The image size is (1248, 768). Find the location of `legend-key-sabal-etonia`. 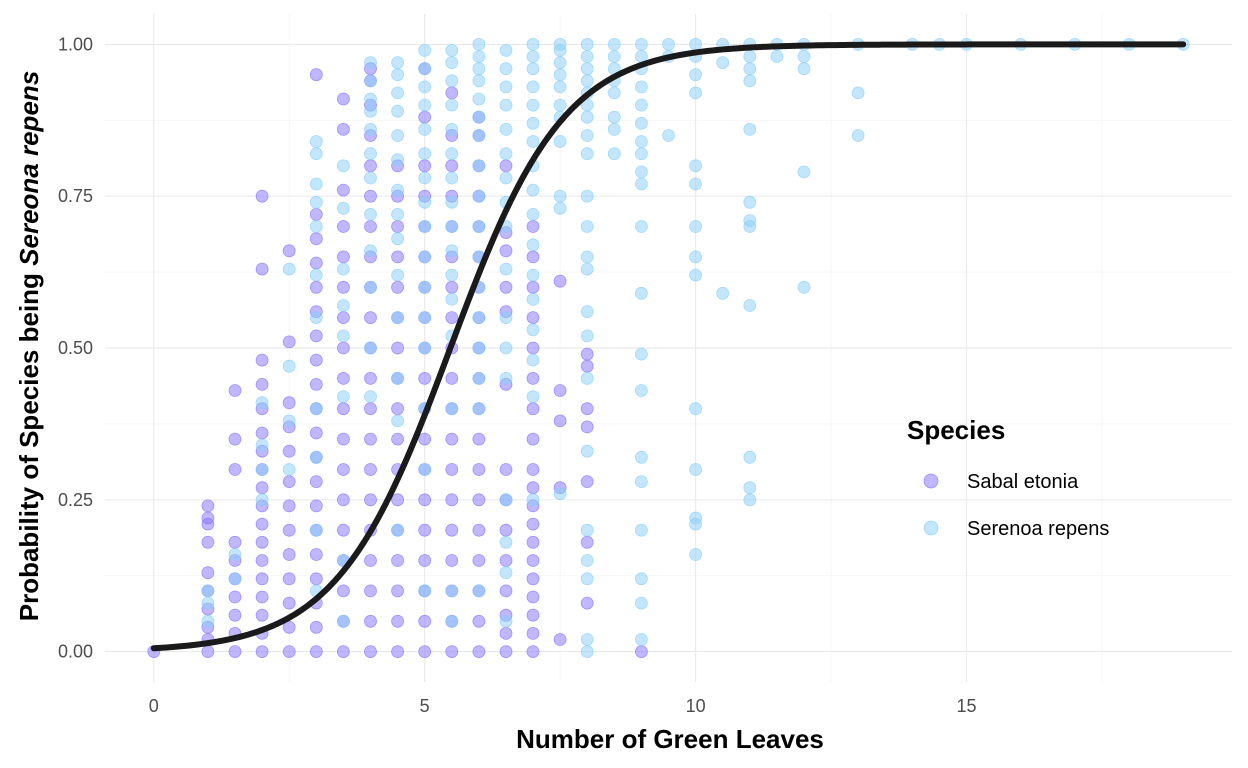

legend-key-sabal-etonia is located at coordinates (931, 481).